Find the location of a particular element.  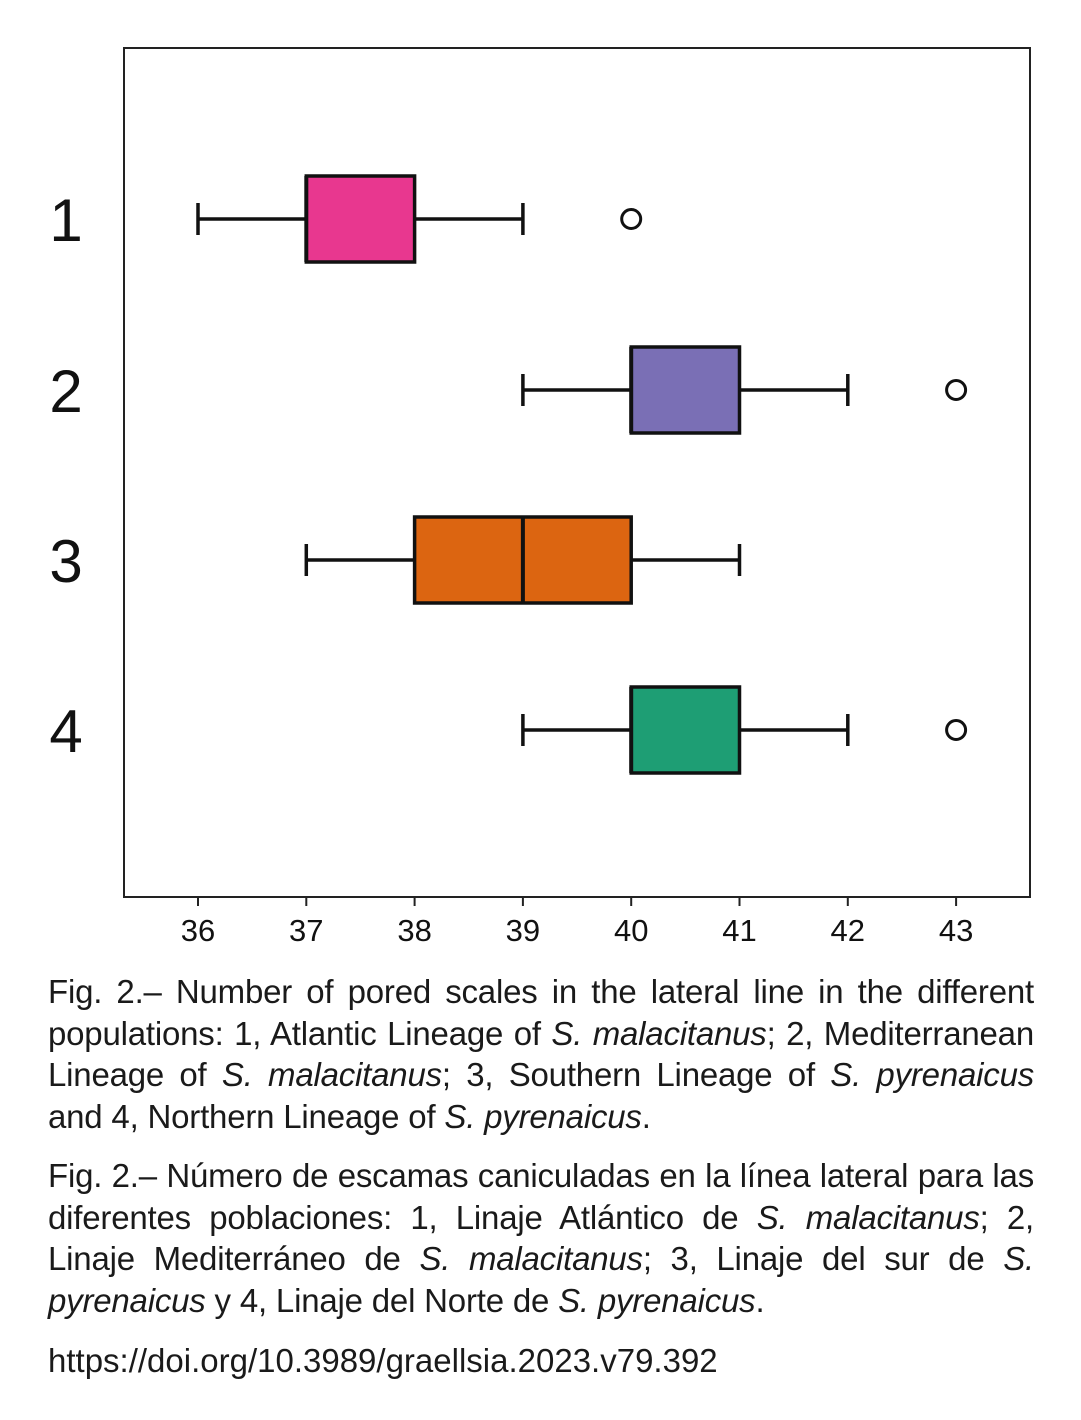

caption-en-species-1: S. malacitanus is located at coordinates (659, 1033).